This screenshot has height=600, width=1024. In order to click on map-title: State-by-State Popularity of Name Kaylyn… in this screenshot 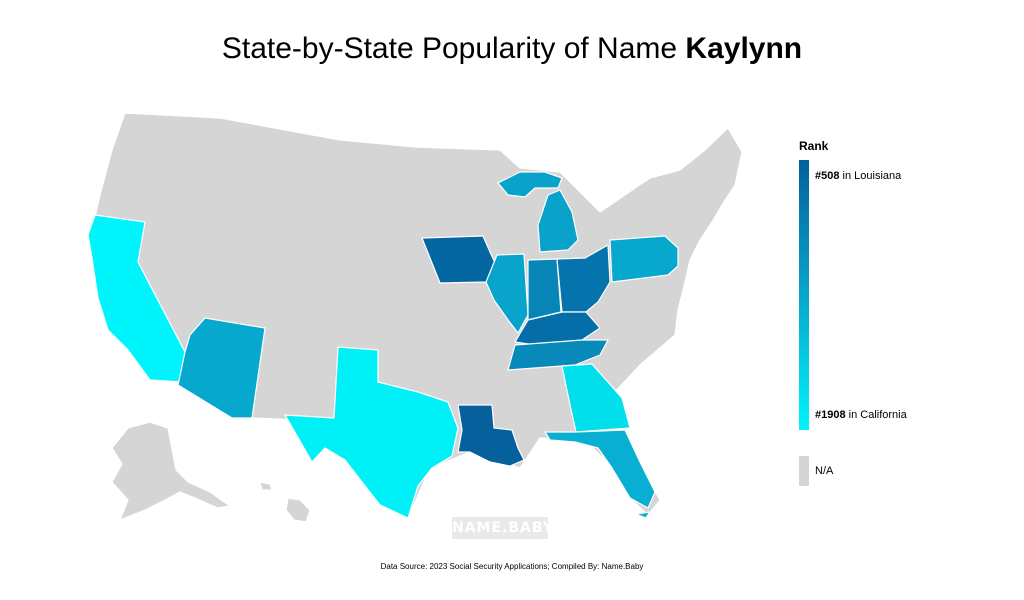, I will do `click(512, 49)`.